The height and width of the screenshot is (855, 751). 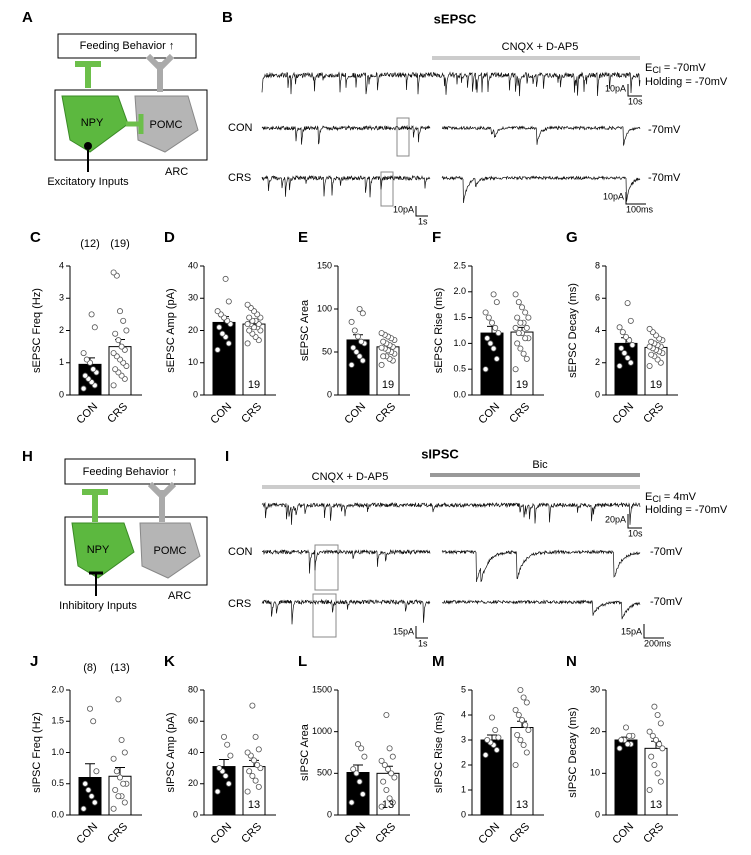 What do you see at coordinates (130, 472) in the screenshot?
I see `box-label: Feeding Behavior ↑` at bounding box center [130, 472].